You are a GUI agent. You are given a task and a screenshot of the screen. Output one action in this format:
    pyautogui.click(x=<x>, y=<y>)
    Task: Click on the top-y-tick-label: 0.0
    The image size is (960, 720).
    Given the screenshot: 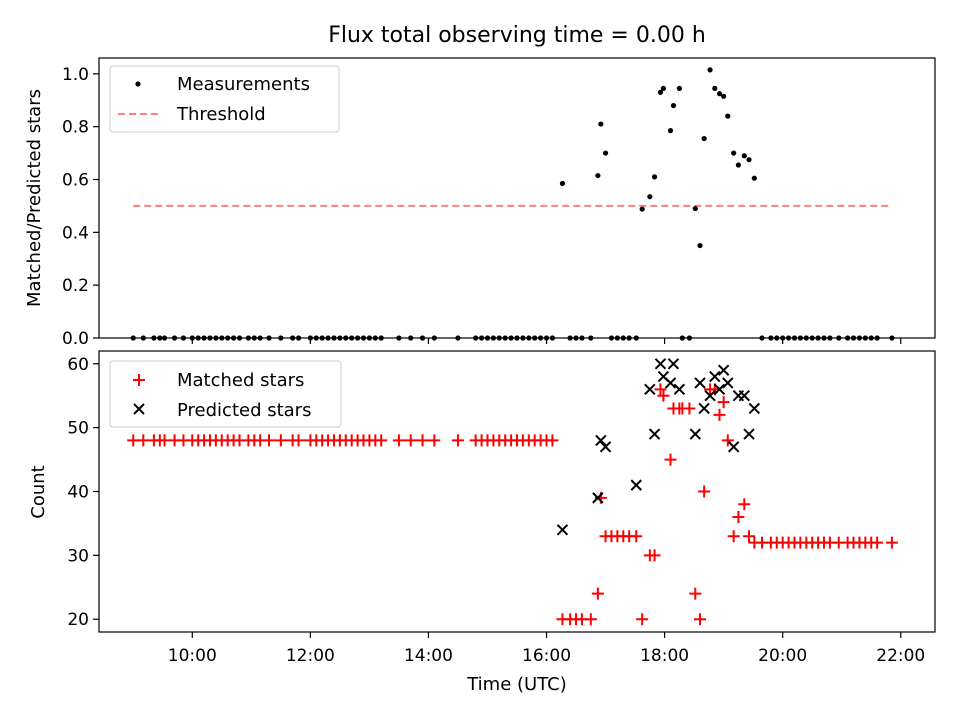 What is the action you would take?
    pyautogui.click(x=75, y=339)
    